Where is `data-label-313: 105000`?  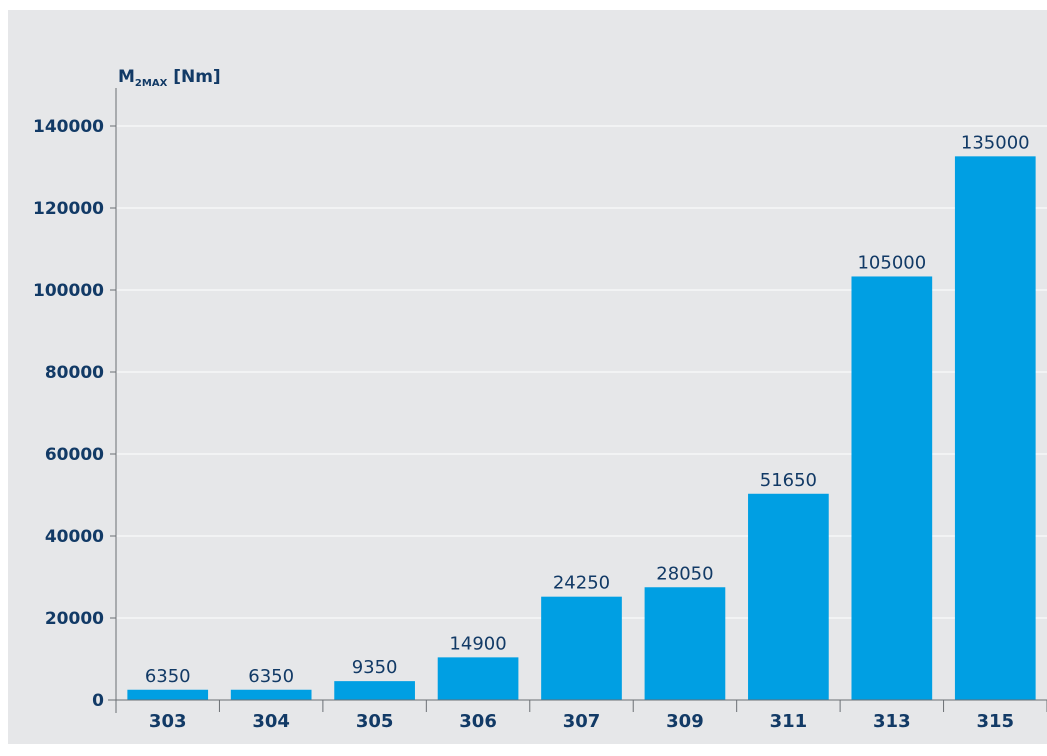 data-label-313: 105000 is located at coordinates (891, 262).